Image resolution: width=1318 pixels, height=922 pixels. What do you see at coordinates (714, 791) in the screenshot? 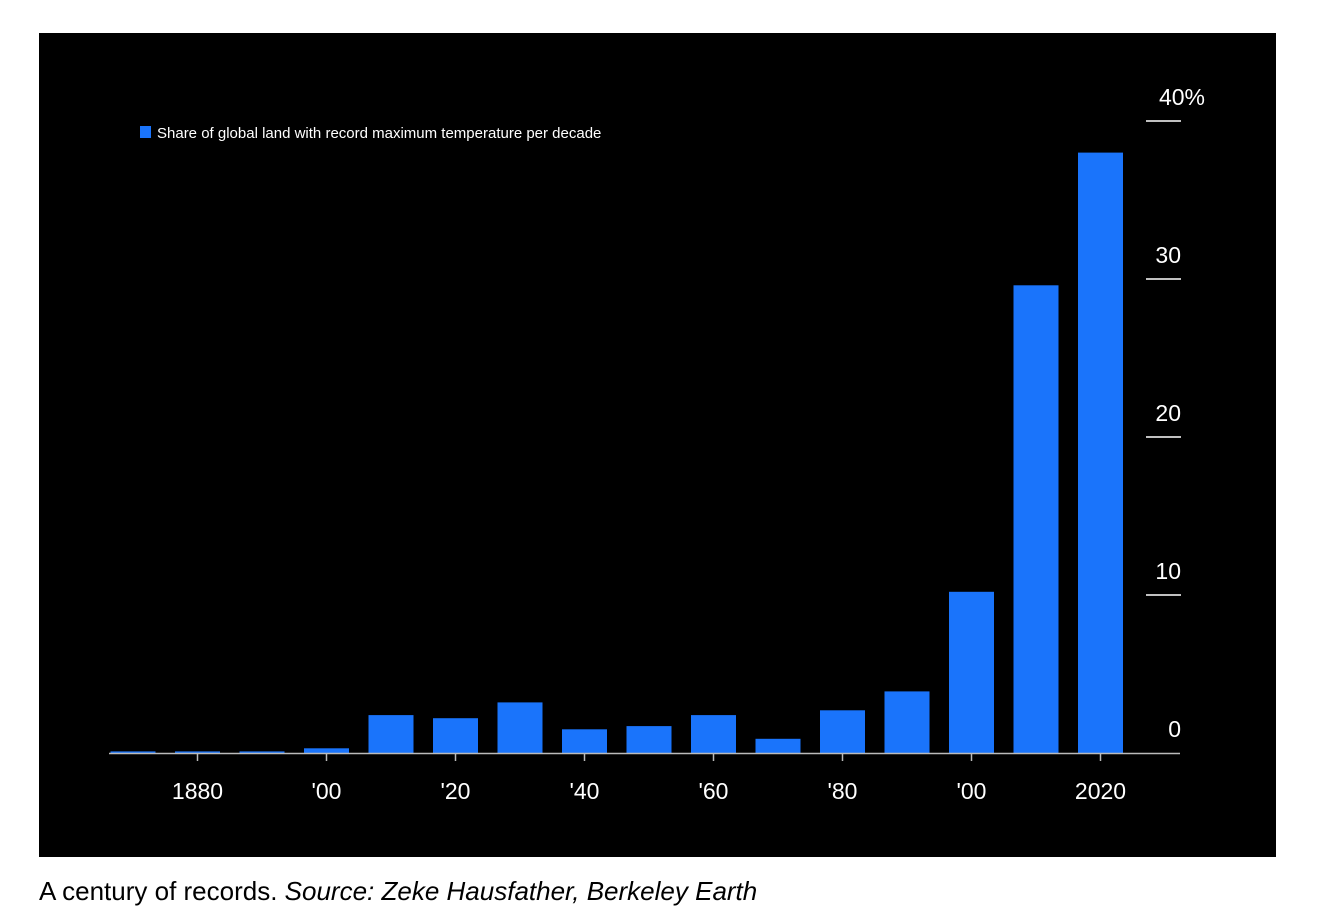
I see `x-tick-label: '60` at bounding box center [714, 791].